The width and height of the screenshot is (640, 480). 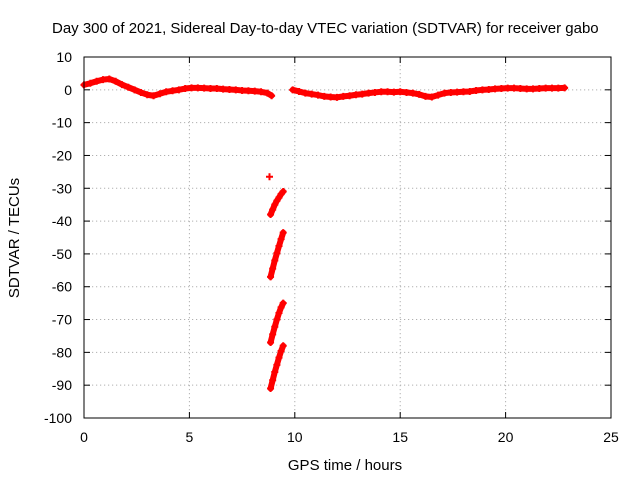 I want to click on y-tick-label: -30, so click(x=62, y=188).